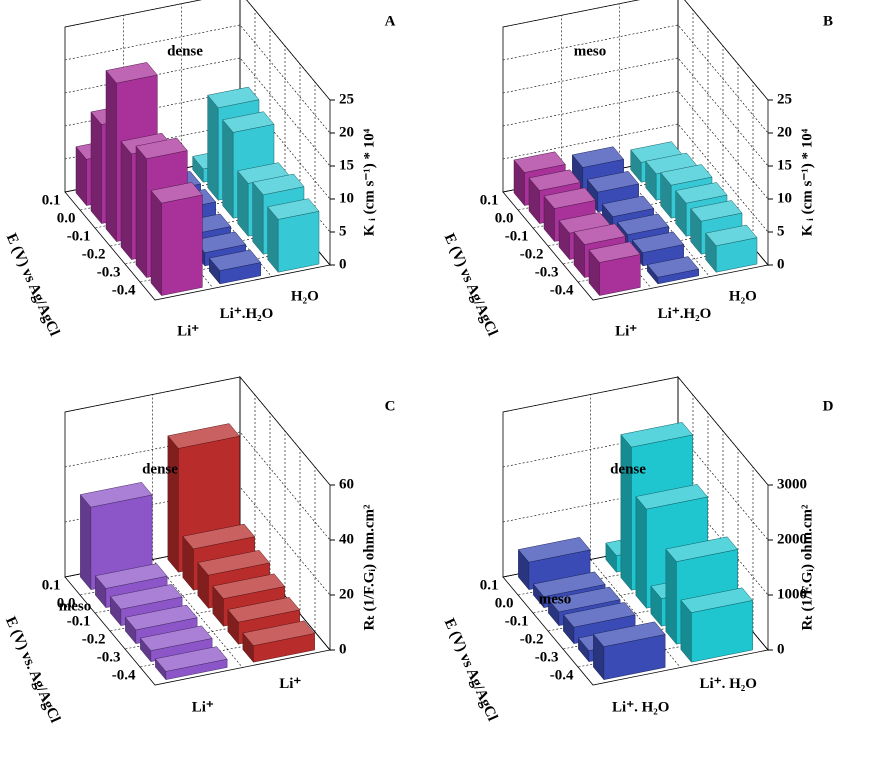 The image size is (875, 771). Describe the element at coordinates (75, 606) in the screenshot. I see `annotation: meso` at that location.